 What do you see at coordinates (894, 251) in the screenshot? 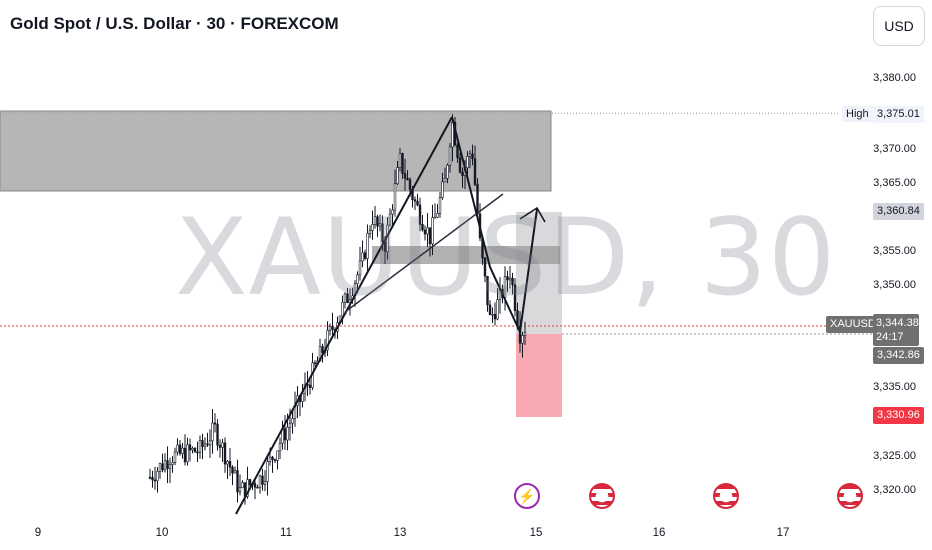
I see `price-tick: 3,355.00` at bounding box center [894, 251].